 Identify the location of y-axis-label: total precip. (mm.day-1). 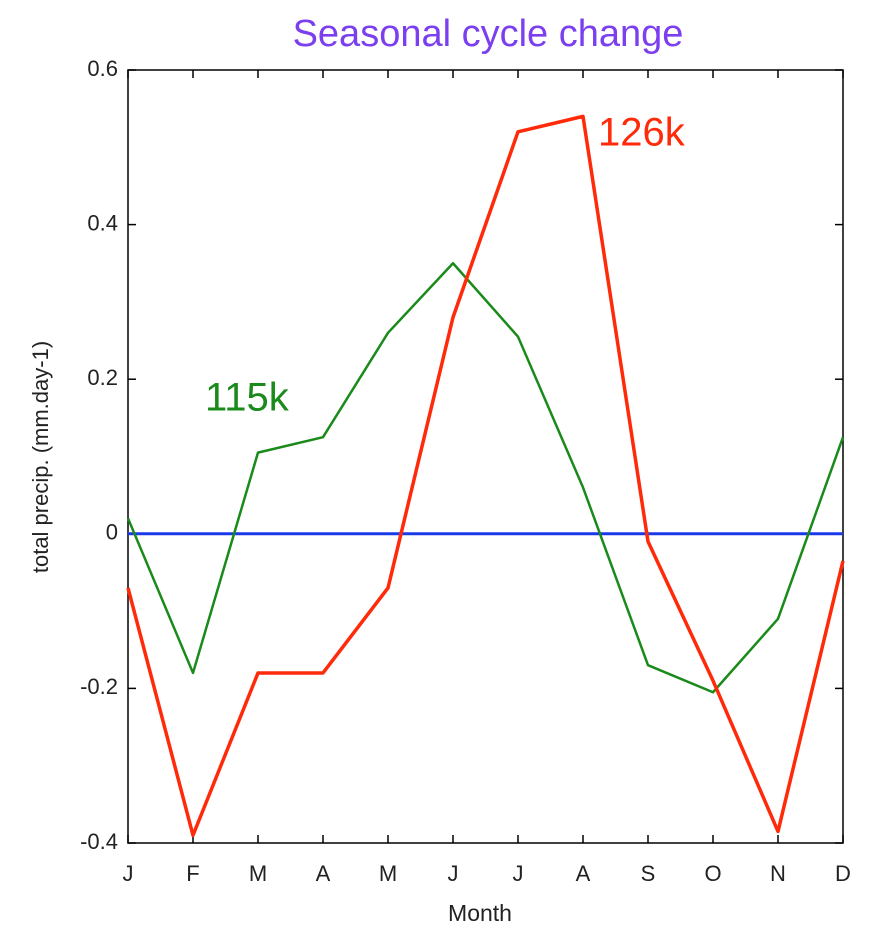
(40, 457).